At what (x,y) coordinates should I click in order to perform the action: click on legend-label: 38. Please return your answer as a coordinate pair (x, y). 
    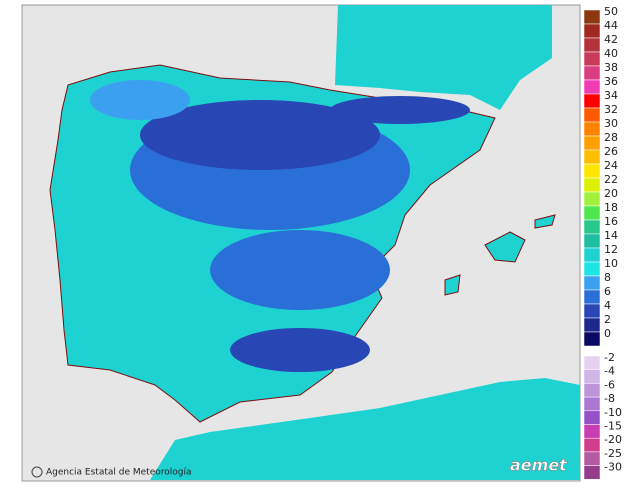
    Looking at the image, I should click on (611, 67).